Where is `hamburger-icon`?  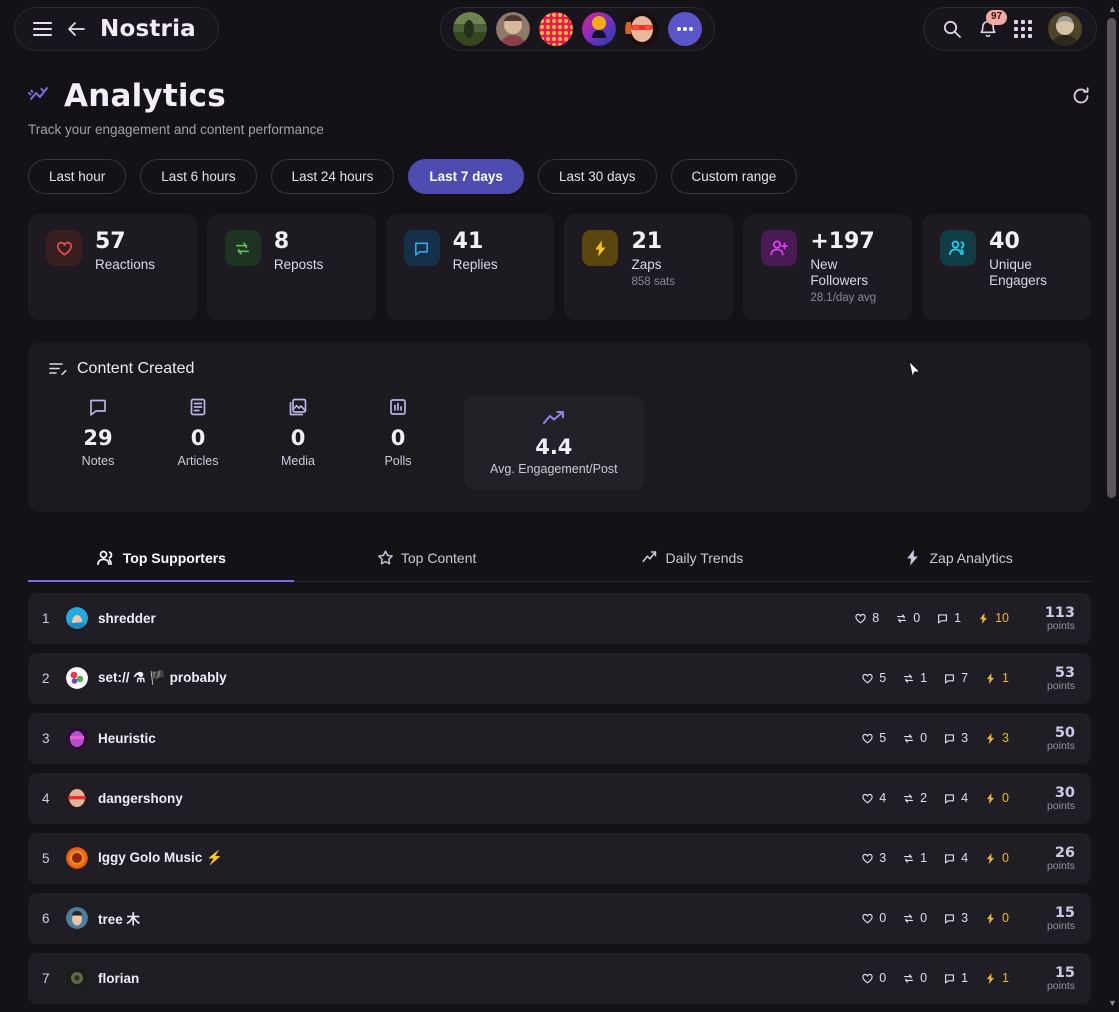
hamburger-icon is located at coordinates (42, 29).